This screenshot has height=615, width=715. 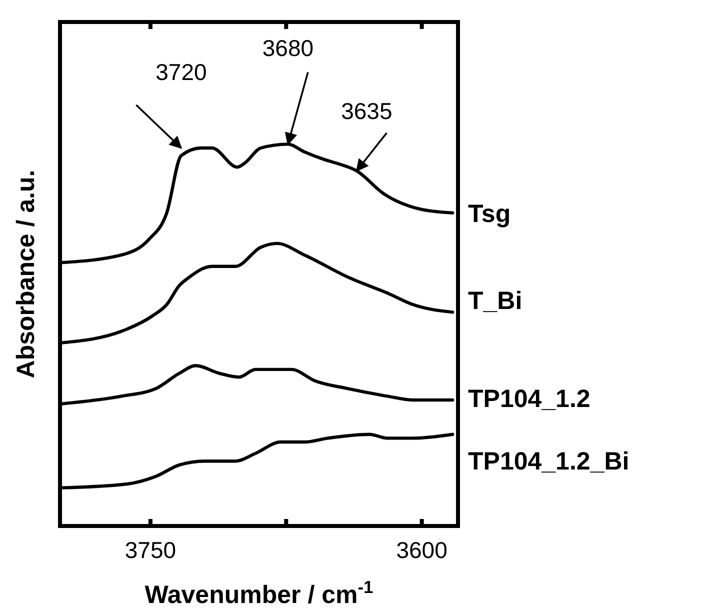 What do you see at coordinates (529, 399) in the screenshot?
I see `series-label: TP104_1.2` at bounding box center [529, 399].